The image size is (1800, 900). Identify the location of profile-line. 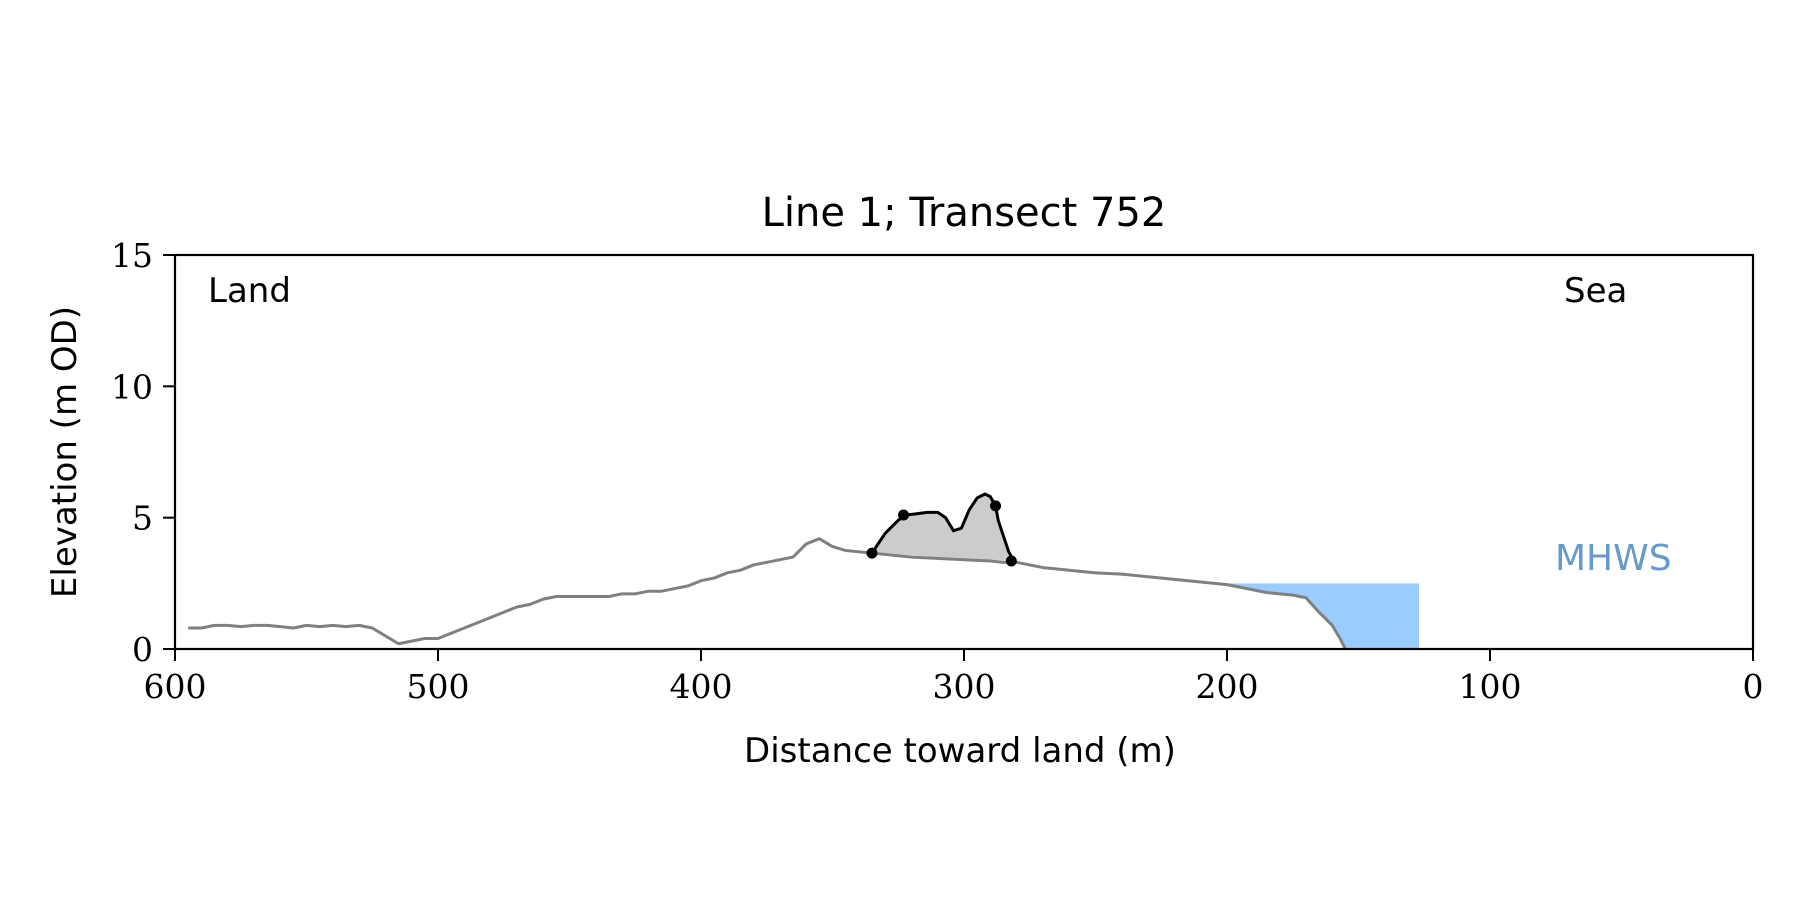
(767, 593).